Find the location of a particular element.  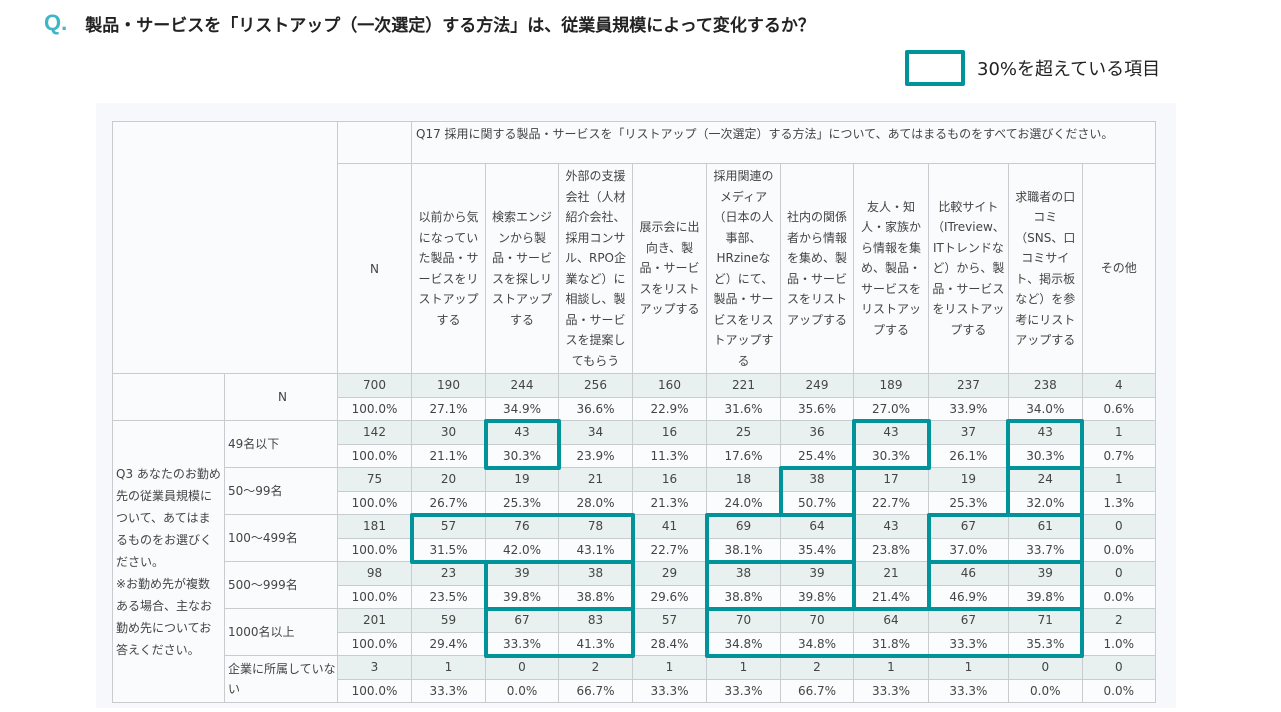

percent-cell: 25.3% is located at coordinates (522, 502).